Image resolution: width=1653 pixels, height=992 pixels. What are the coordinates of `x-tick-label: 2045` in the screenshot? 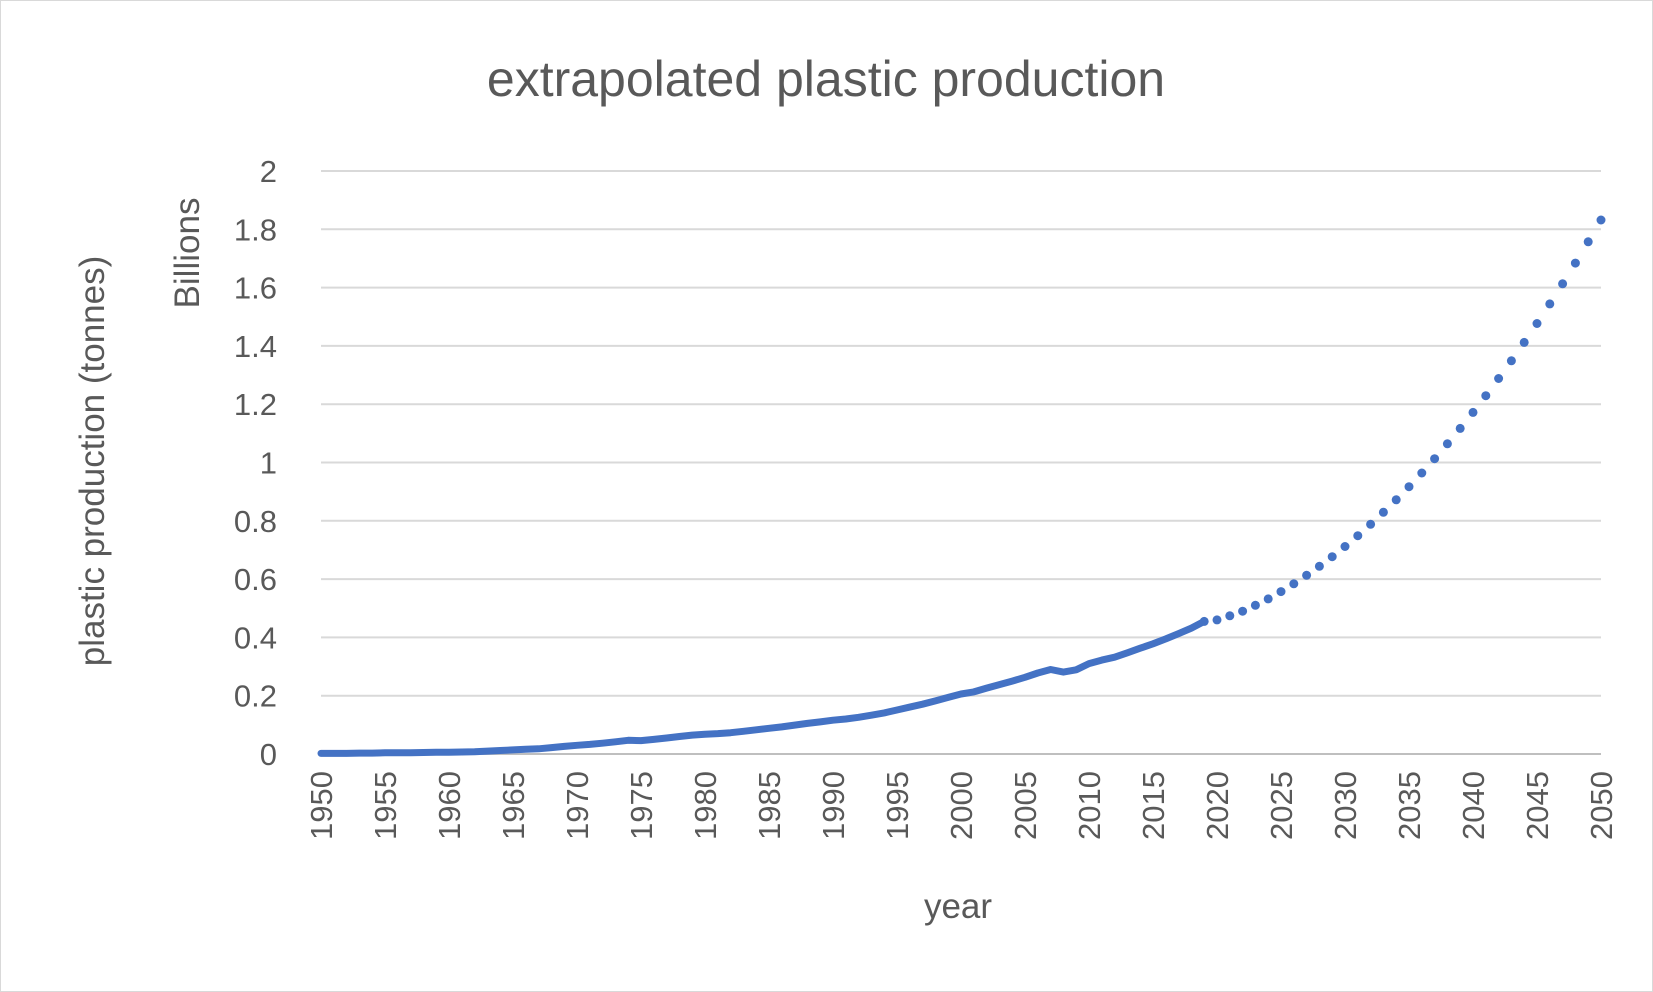 It's located at (1537, 805).